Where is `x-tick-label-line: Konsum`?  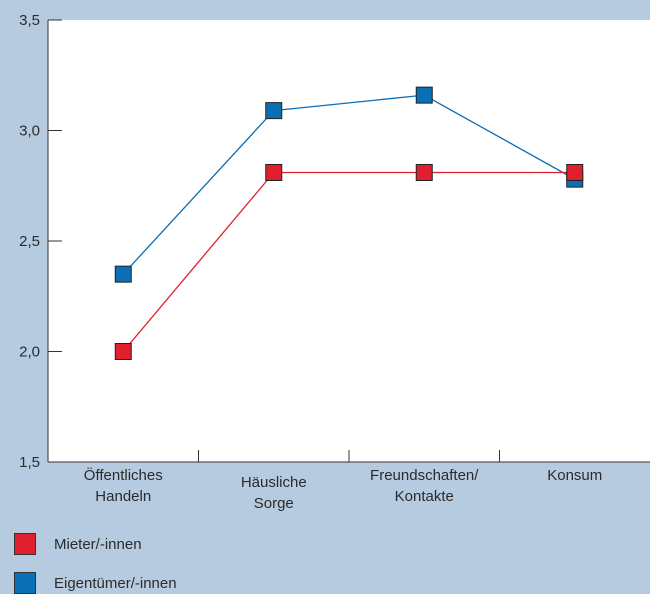 x-tick-label-line: Konsum is located at coordinates (574, 475).